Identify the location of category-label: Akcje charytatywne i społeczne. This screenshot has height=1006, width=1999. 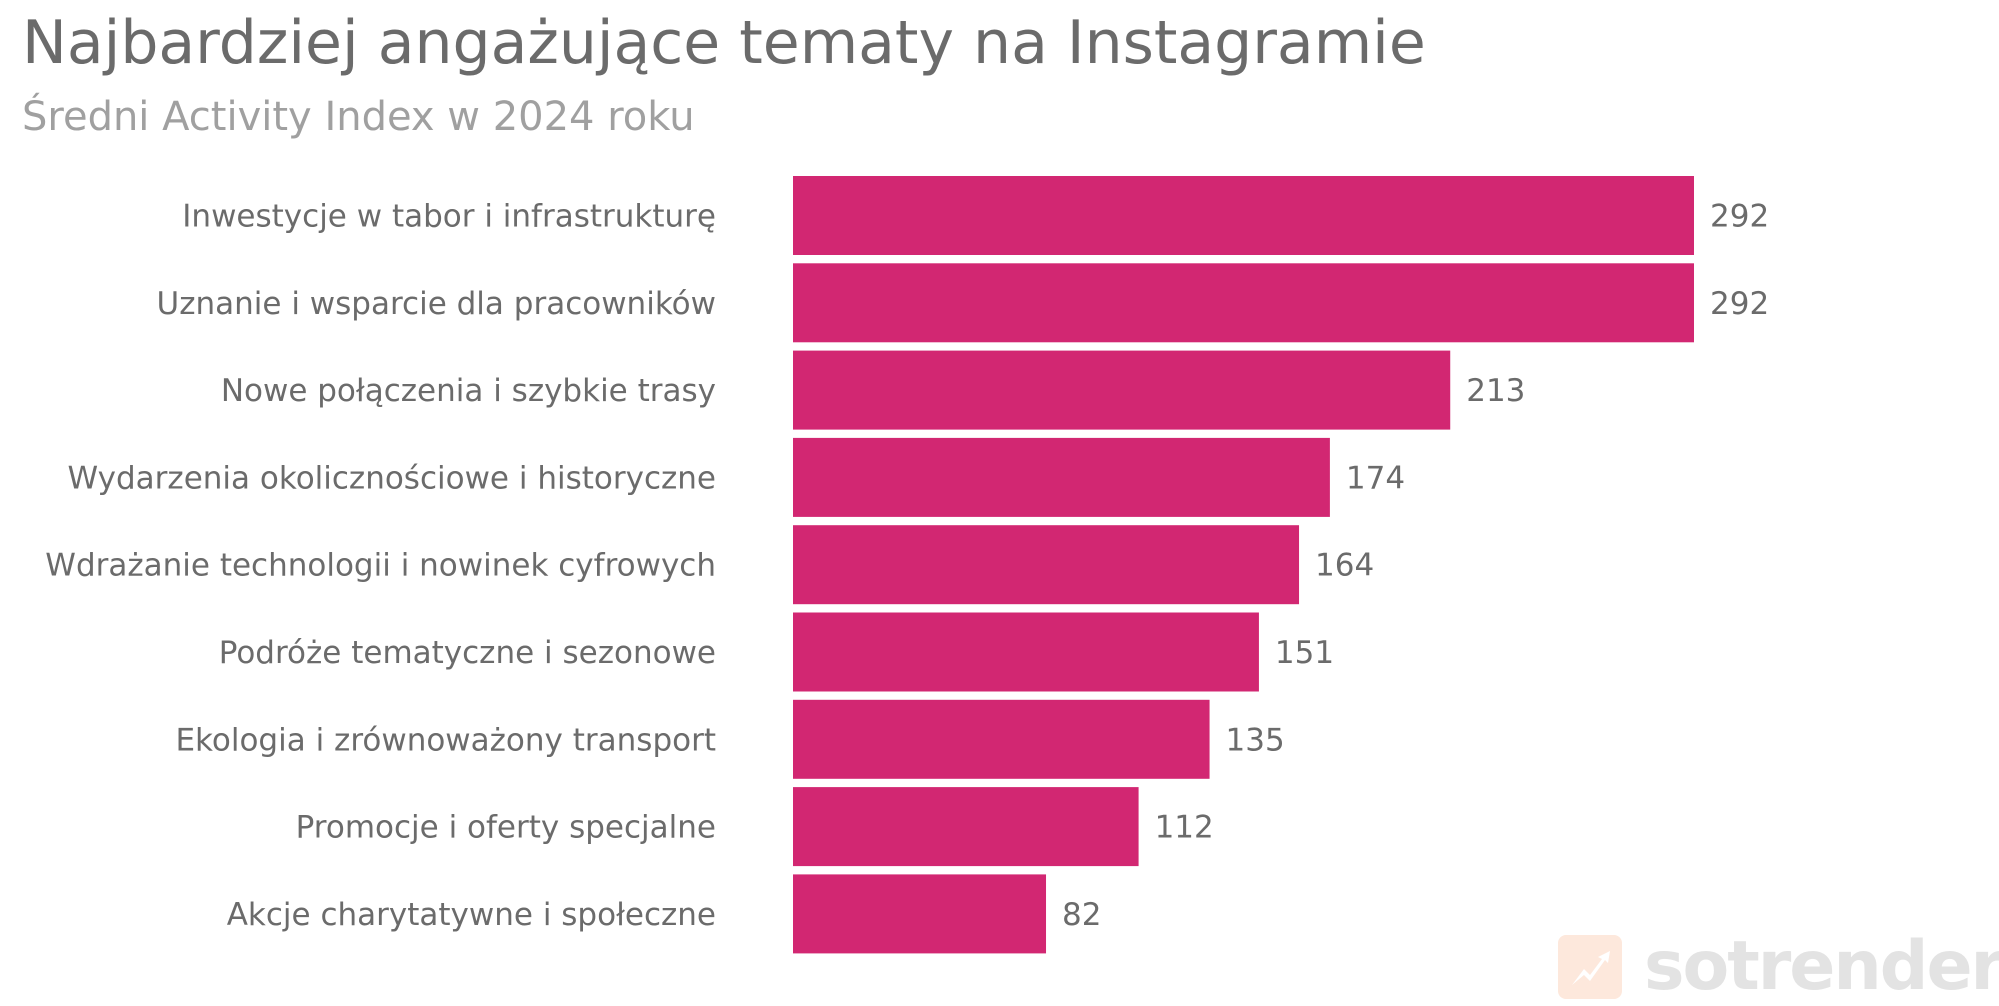
(471, 915).